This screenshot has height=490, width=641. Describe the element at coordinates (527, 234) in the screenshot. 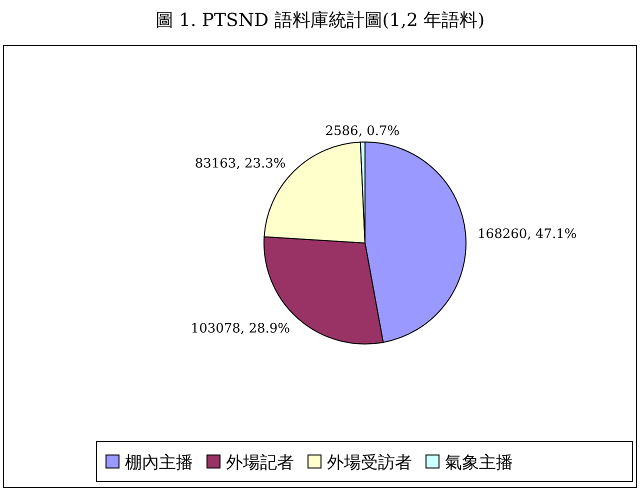

I see `data-label: 168260, 47.1%` at that location.